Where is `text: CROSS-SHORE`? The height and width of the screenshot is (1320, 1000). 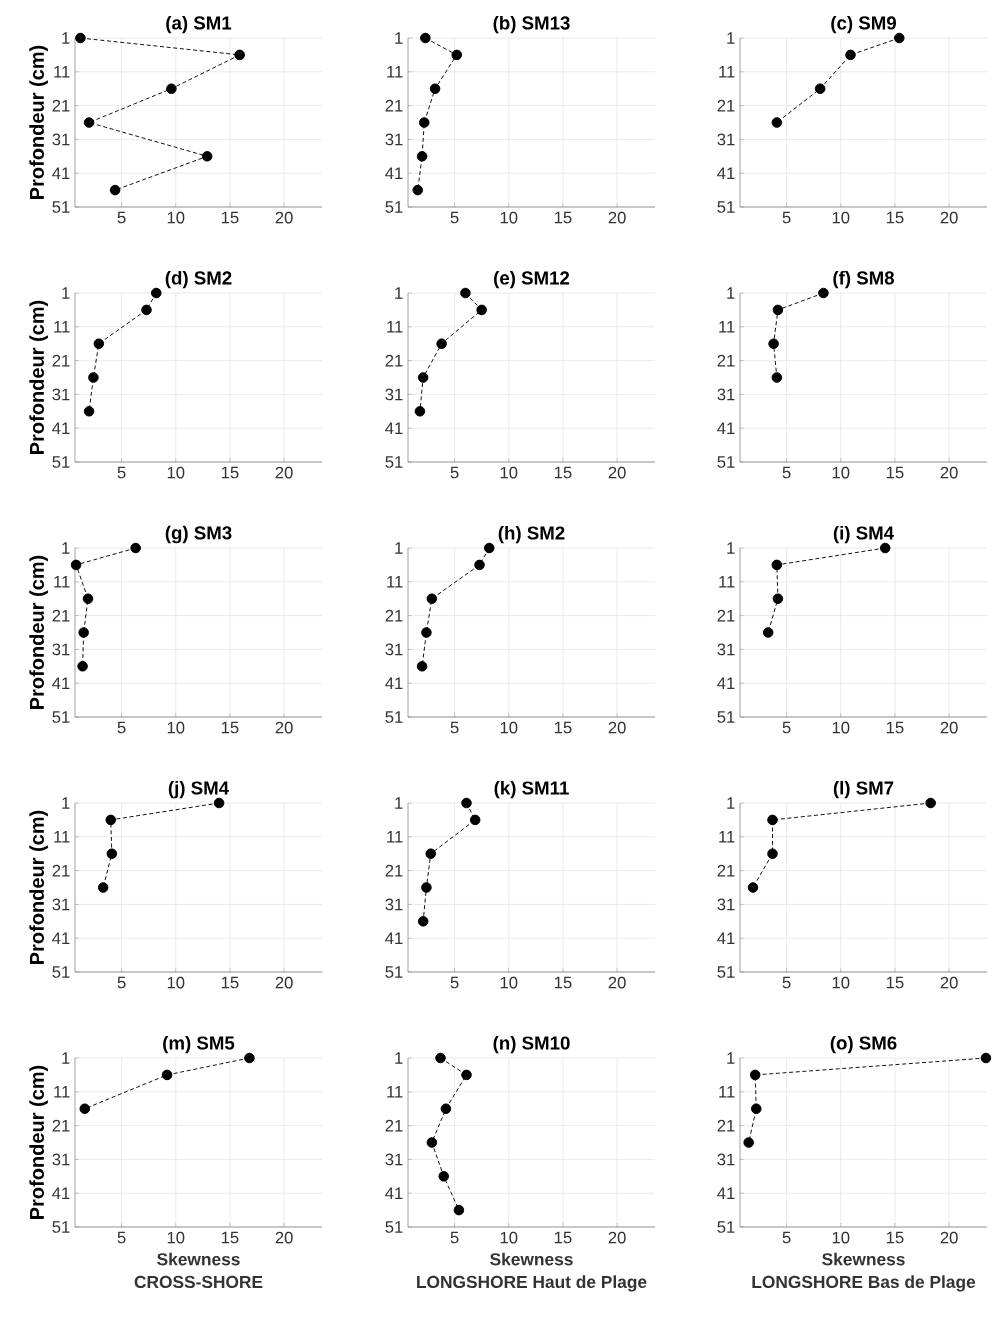
text: CROSS-SHORE is located at coordinates (198, 1282).